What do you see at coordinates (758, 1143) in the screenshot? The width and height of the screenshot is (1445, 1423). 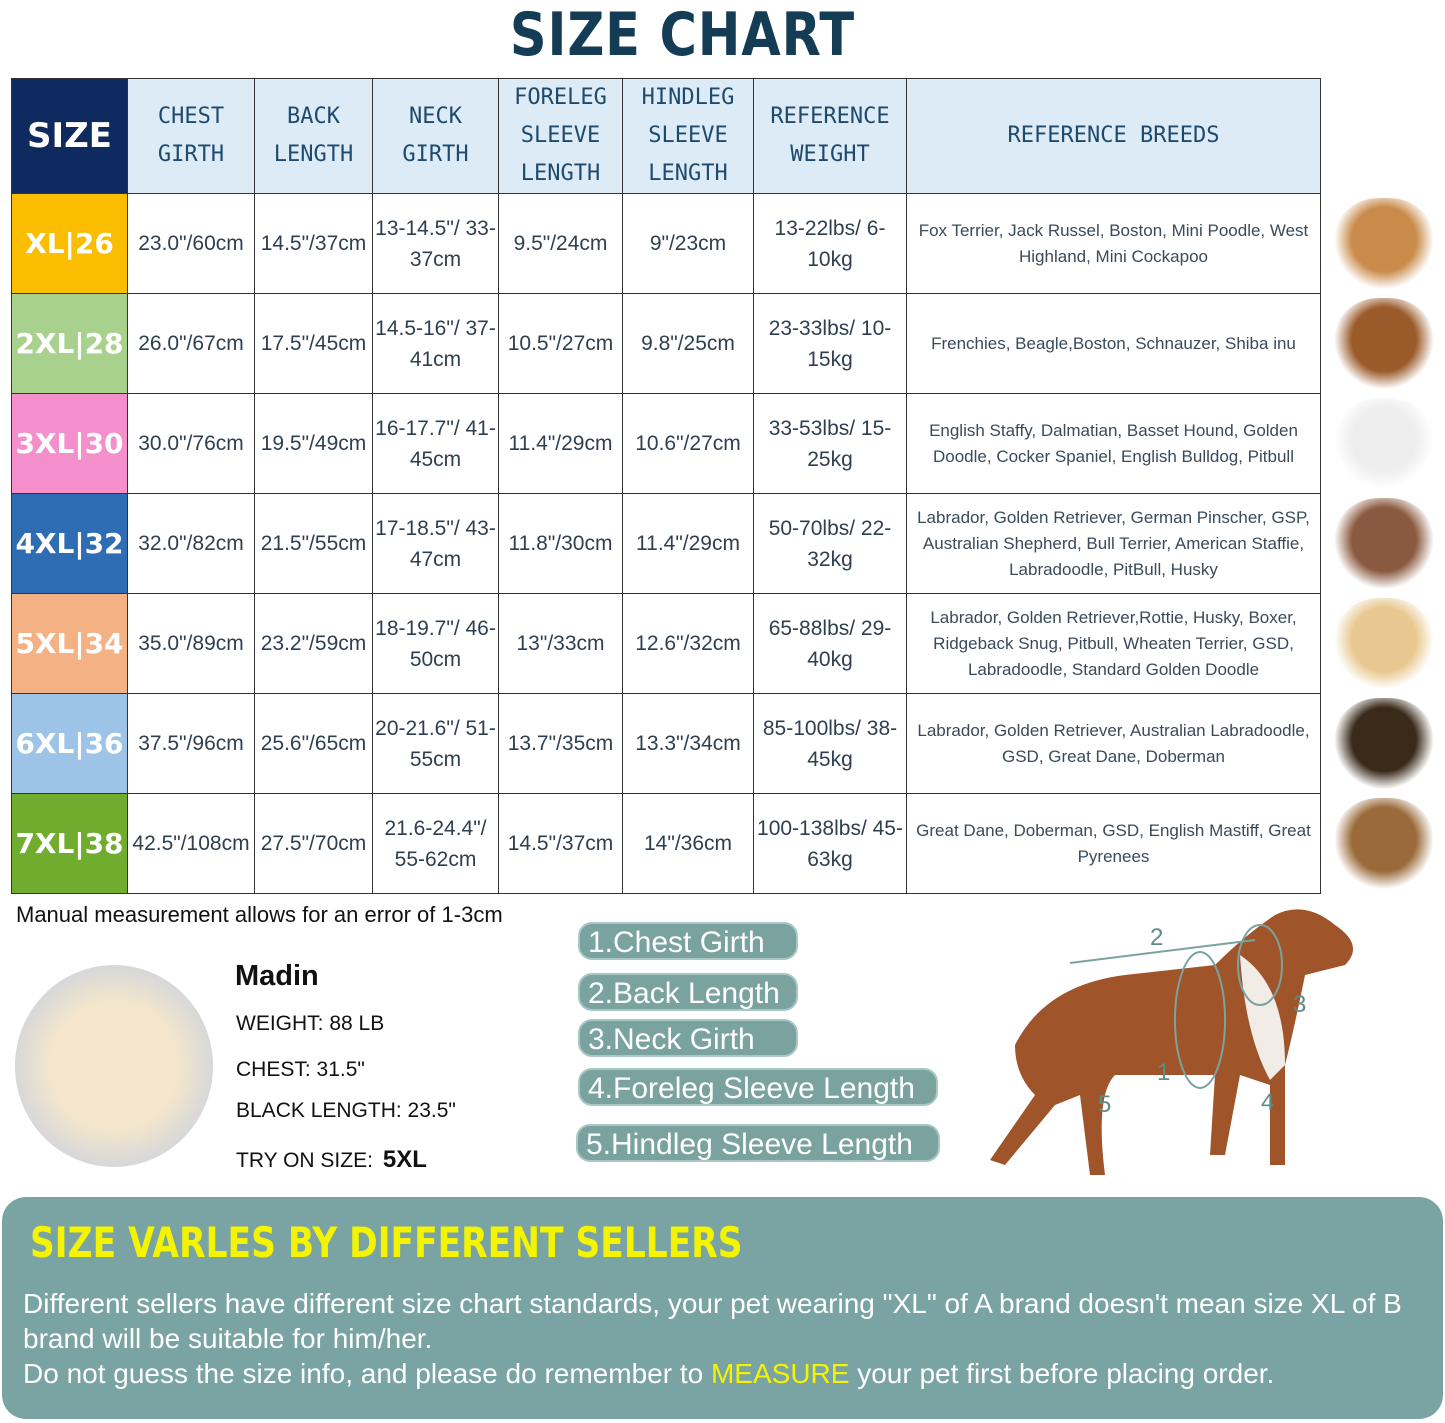 I see `measure-hindleg-sleeve: 5.Hindleg Sleeve Length` at bounding box center [758, 1143].